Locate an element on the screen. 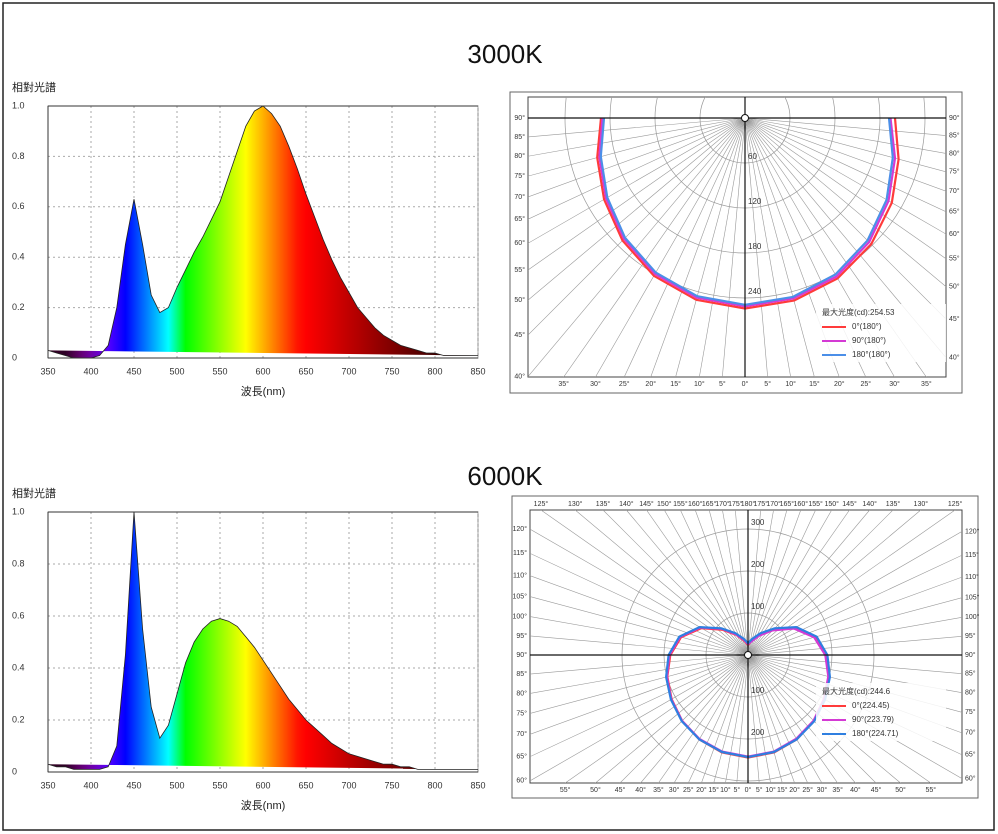 The width and height of the screenshot is (998, 834). angle-label: 130° is located at coordinates (575, 504).